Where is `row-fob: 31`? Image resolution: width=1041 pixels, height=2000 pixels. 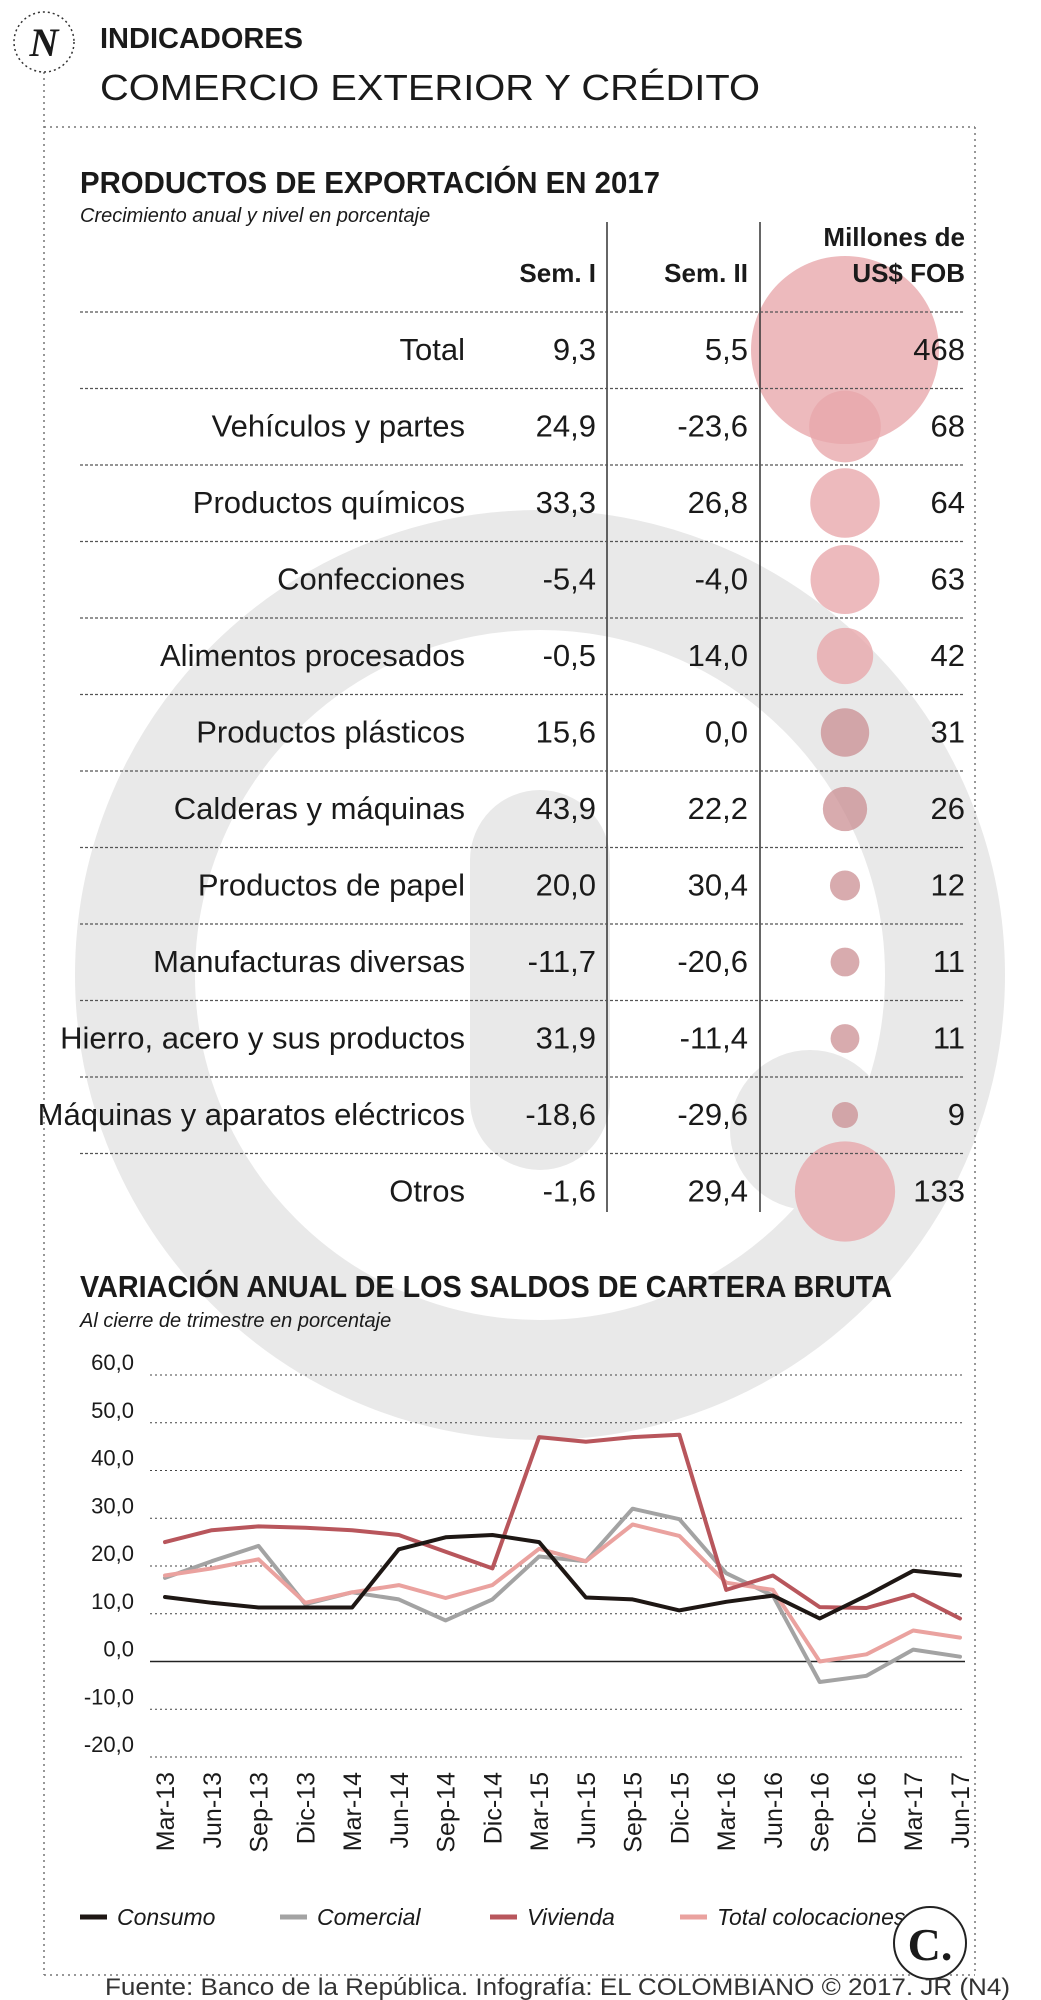
row-fob: 31 is located at coordinates (948, 732).